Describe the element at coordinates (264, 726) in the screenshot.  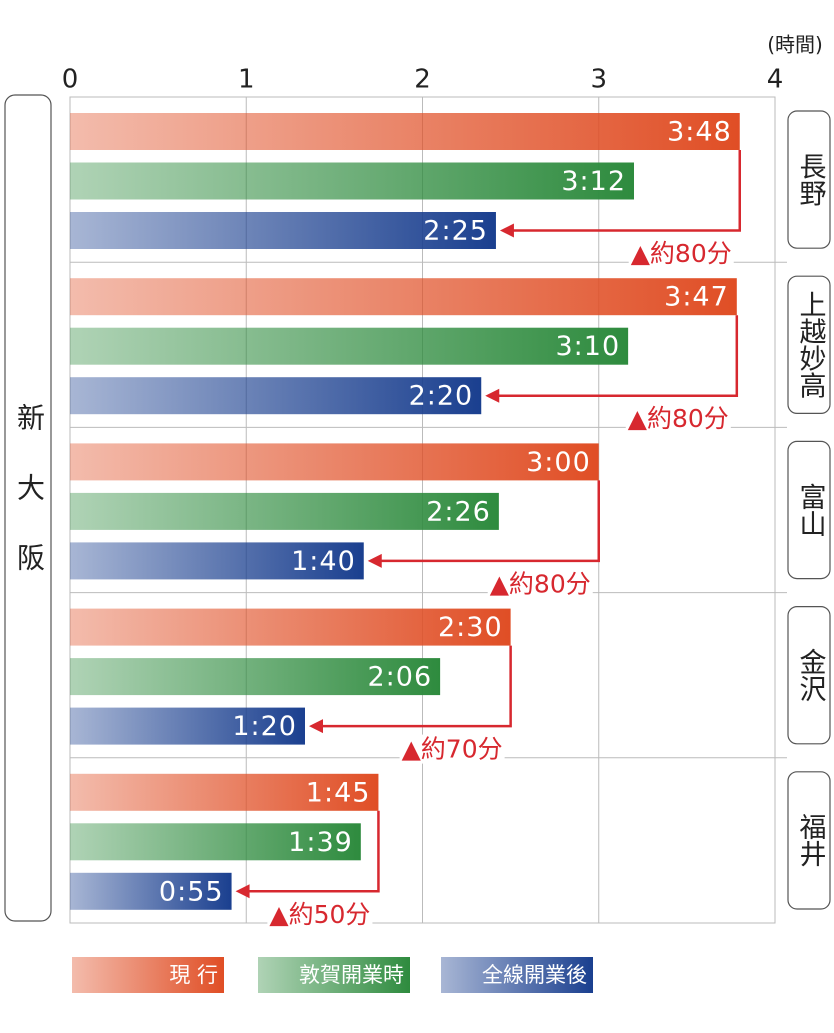
I see `value-label: 1:20` at that location.